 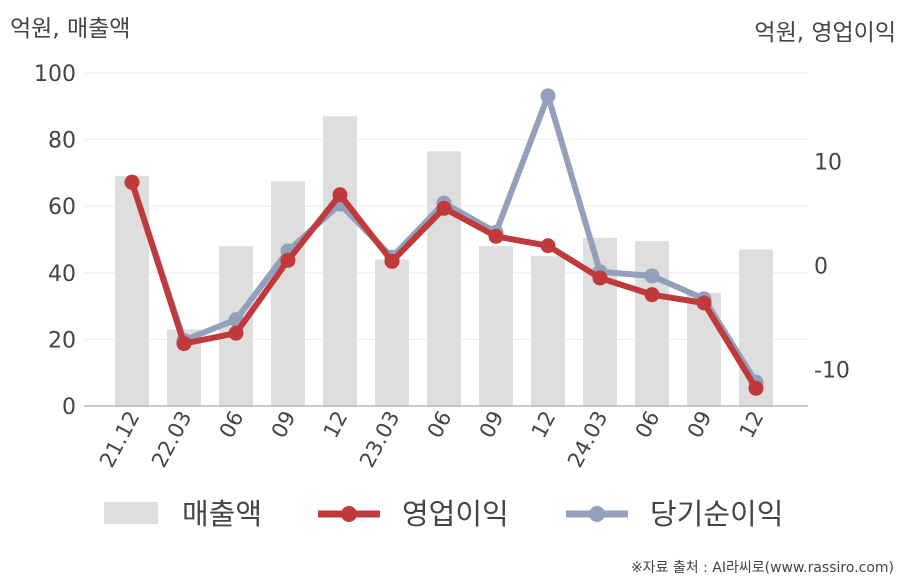 I want to click on x-tick-label: 22.03, so click(x=171, y=439).